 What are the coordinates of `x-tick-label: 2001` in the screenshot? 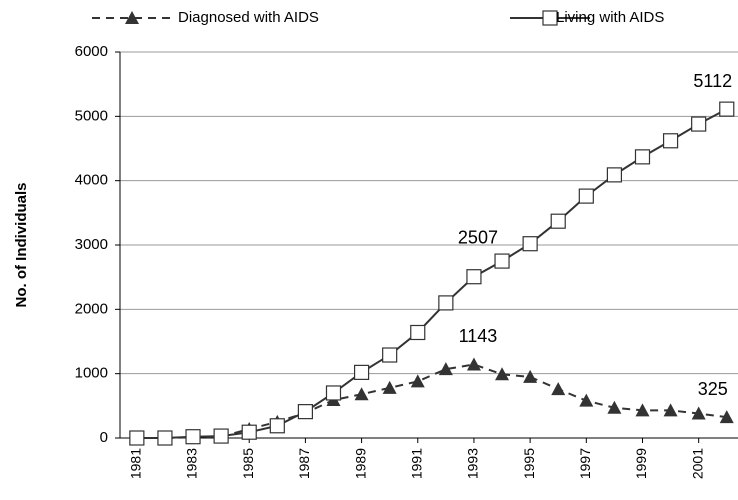 It's located at (697, 463).